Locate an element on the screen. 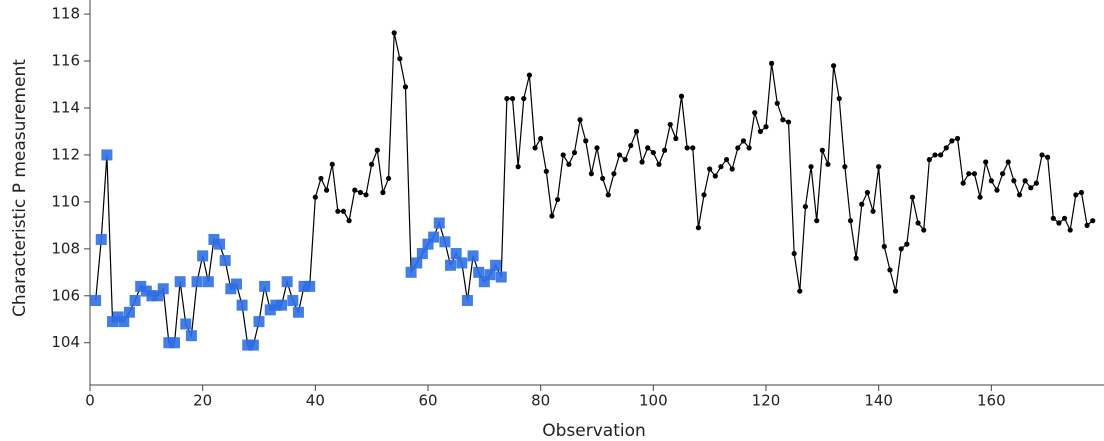  y-tick-label: 110 is located at coordinates (65, 201).